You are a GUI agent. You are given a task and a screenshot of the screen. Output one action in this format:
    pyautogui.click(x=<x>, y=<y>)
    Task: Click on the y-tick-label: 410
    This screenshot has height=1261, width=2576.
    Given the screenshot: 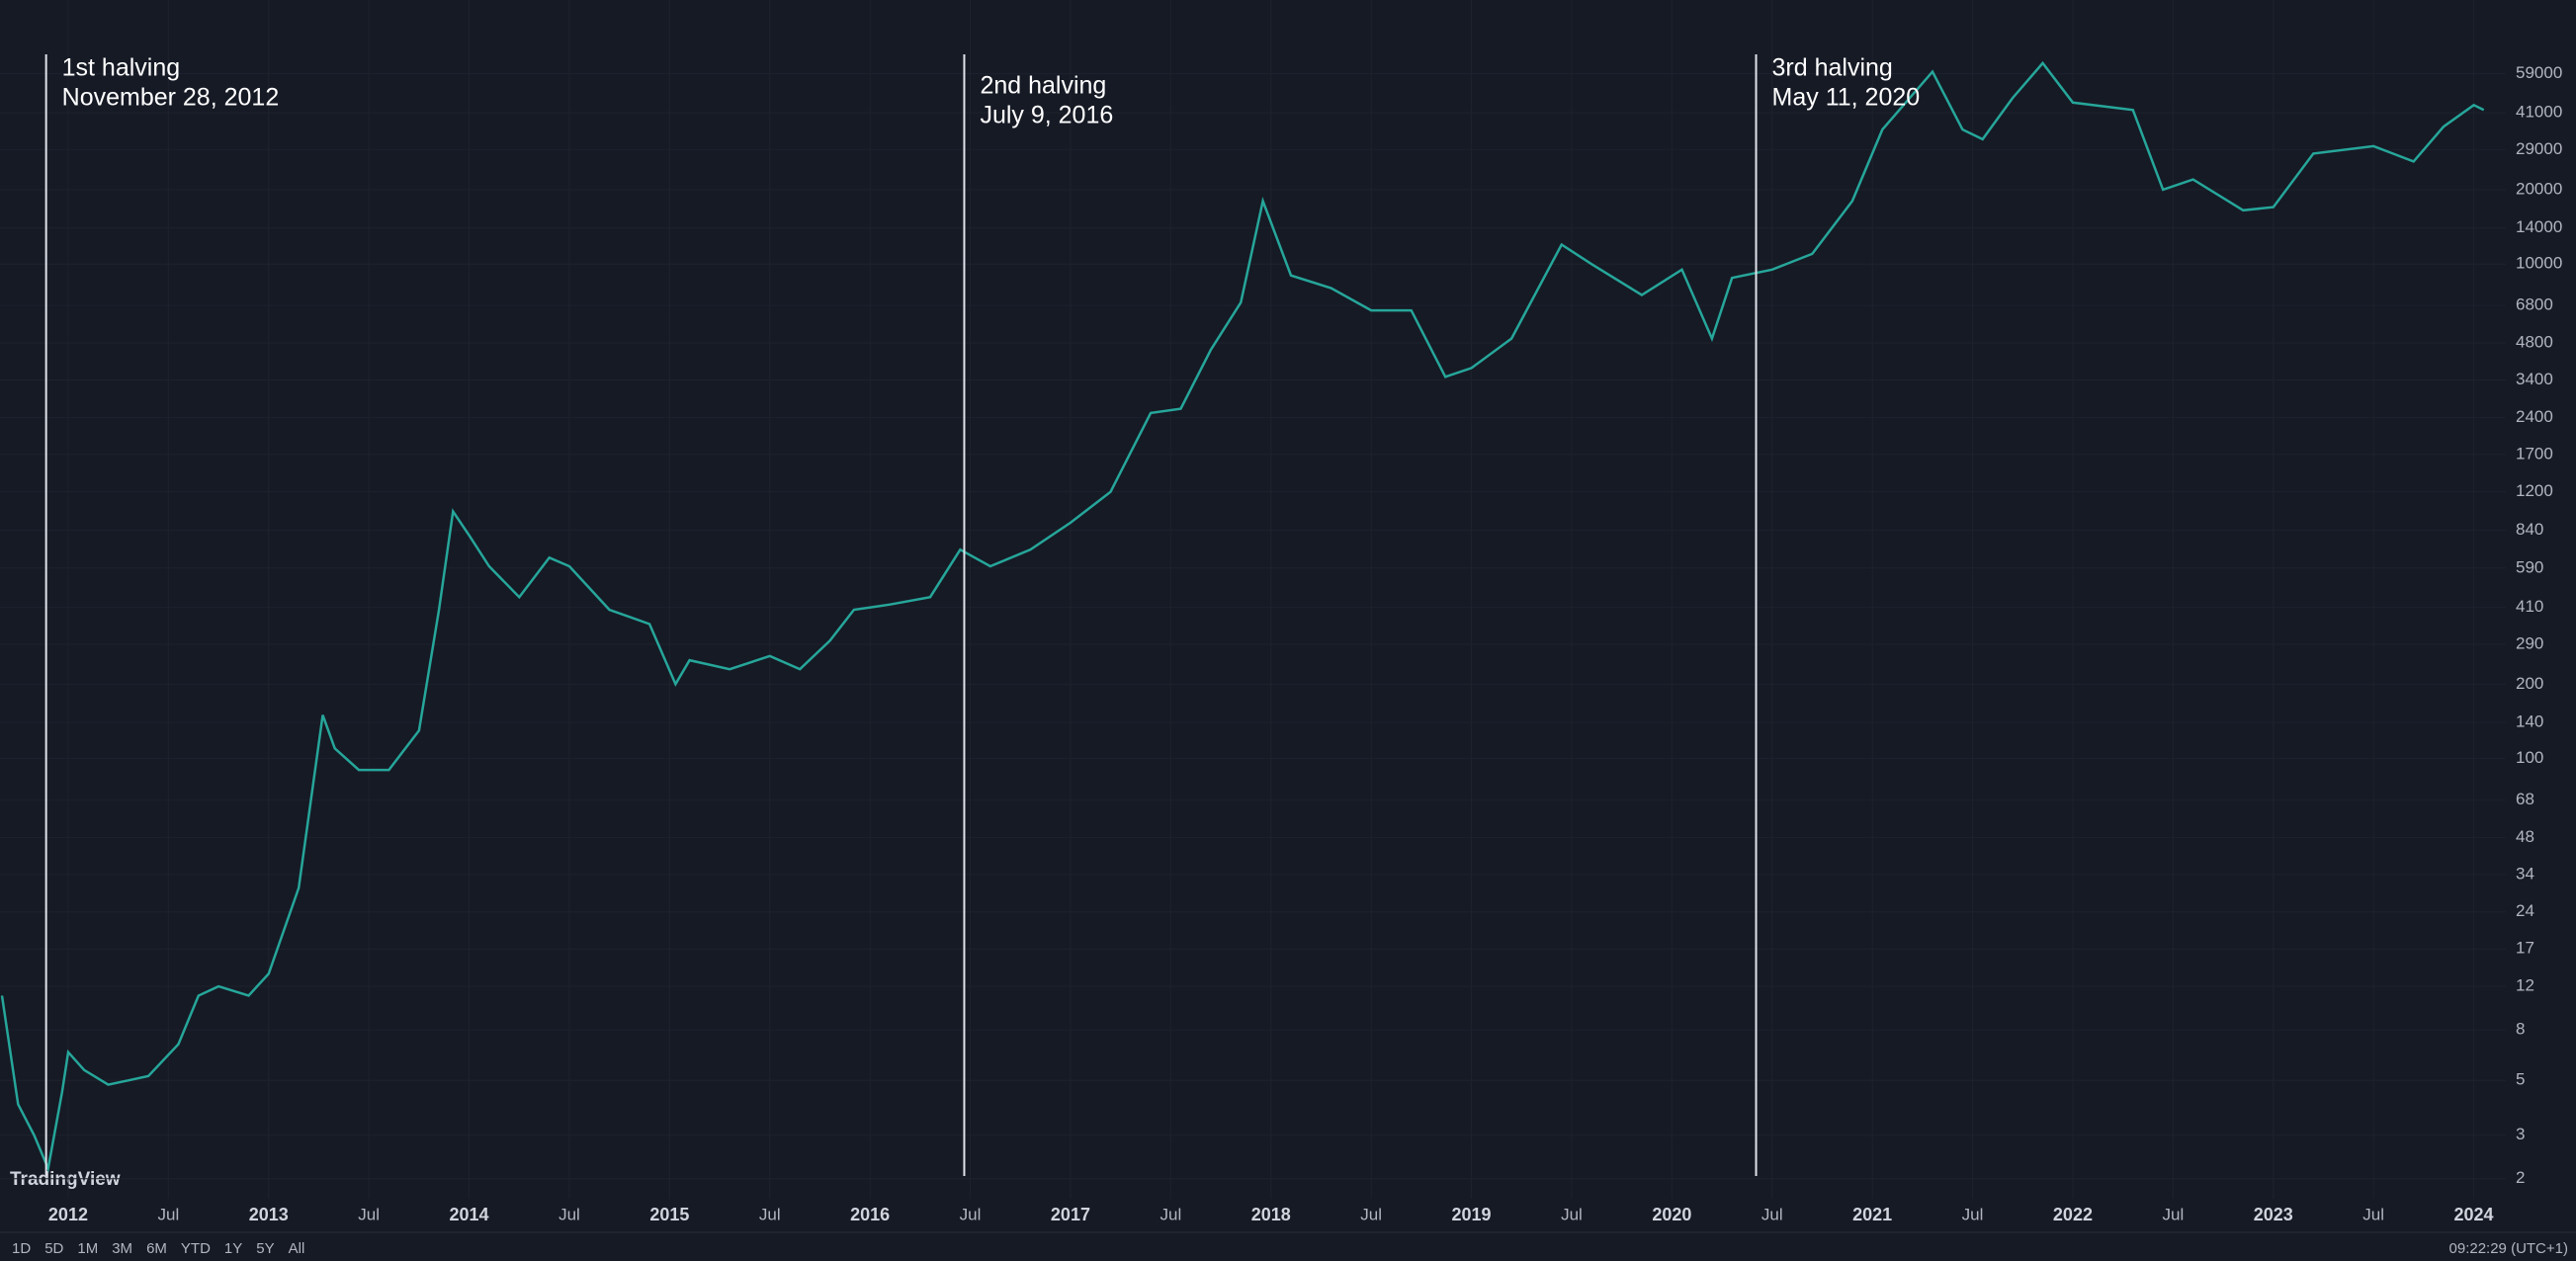 What is the action you would take?
    pyautogui.click(x=2529, y=606)
    